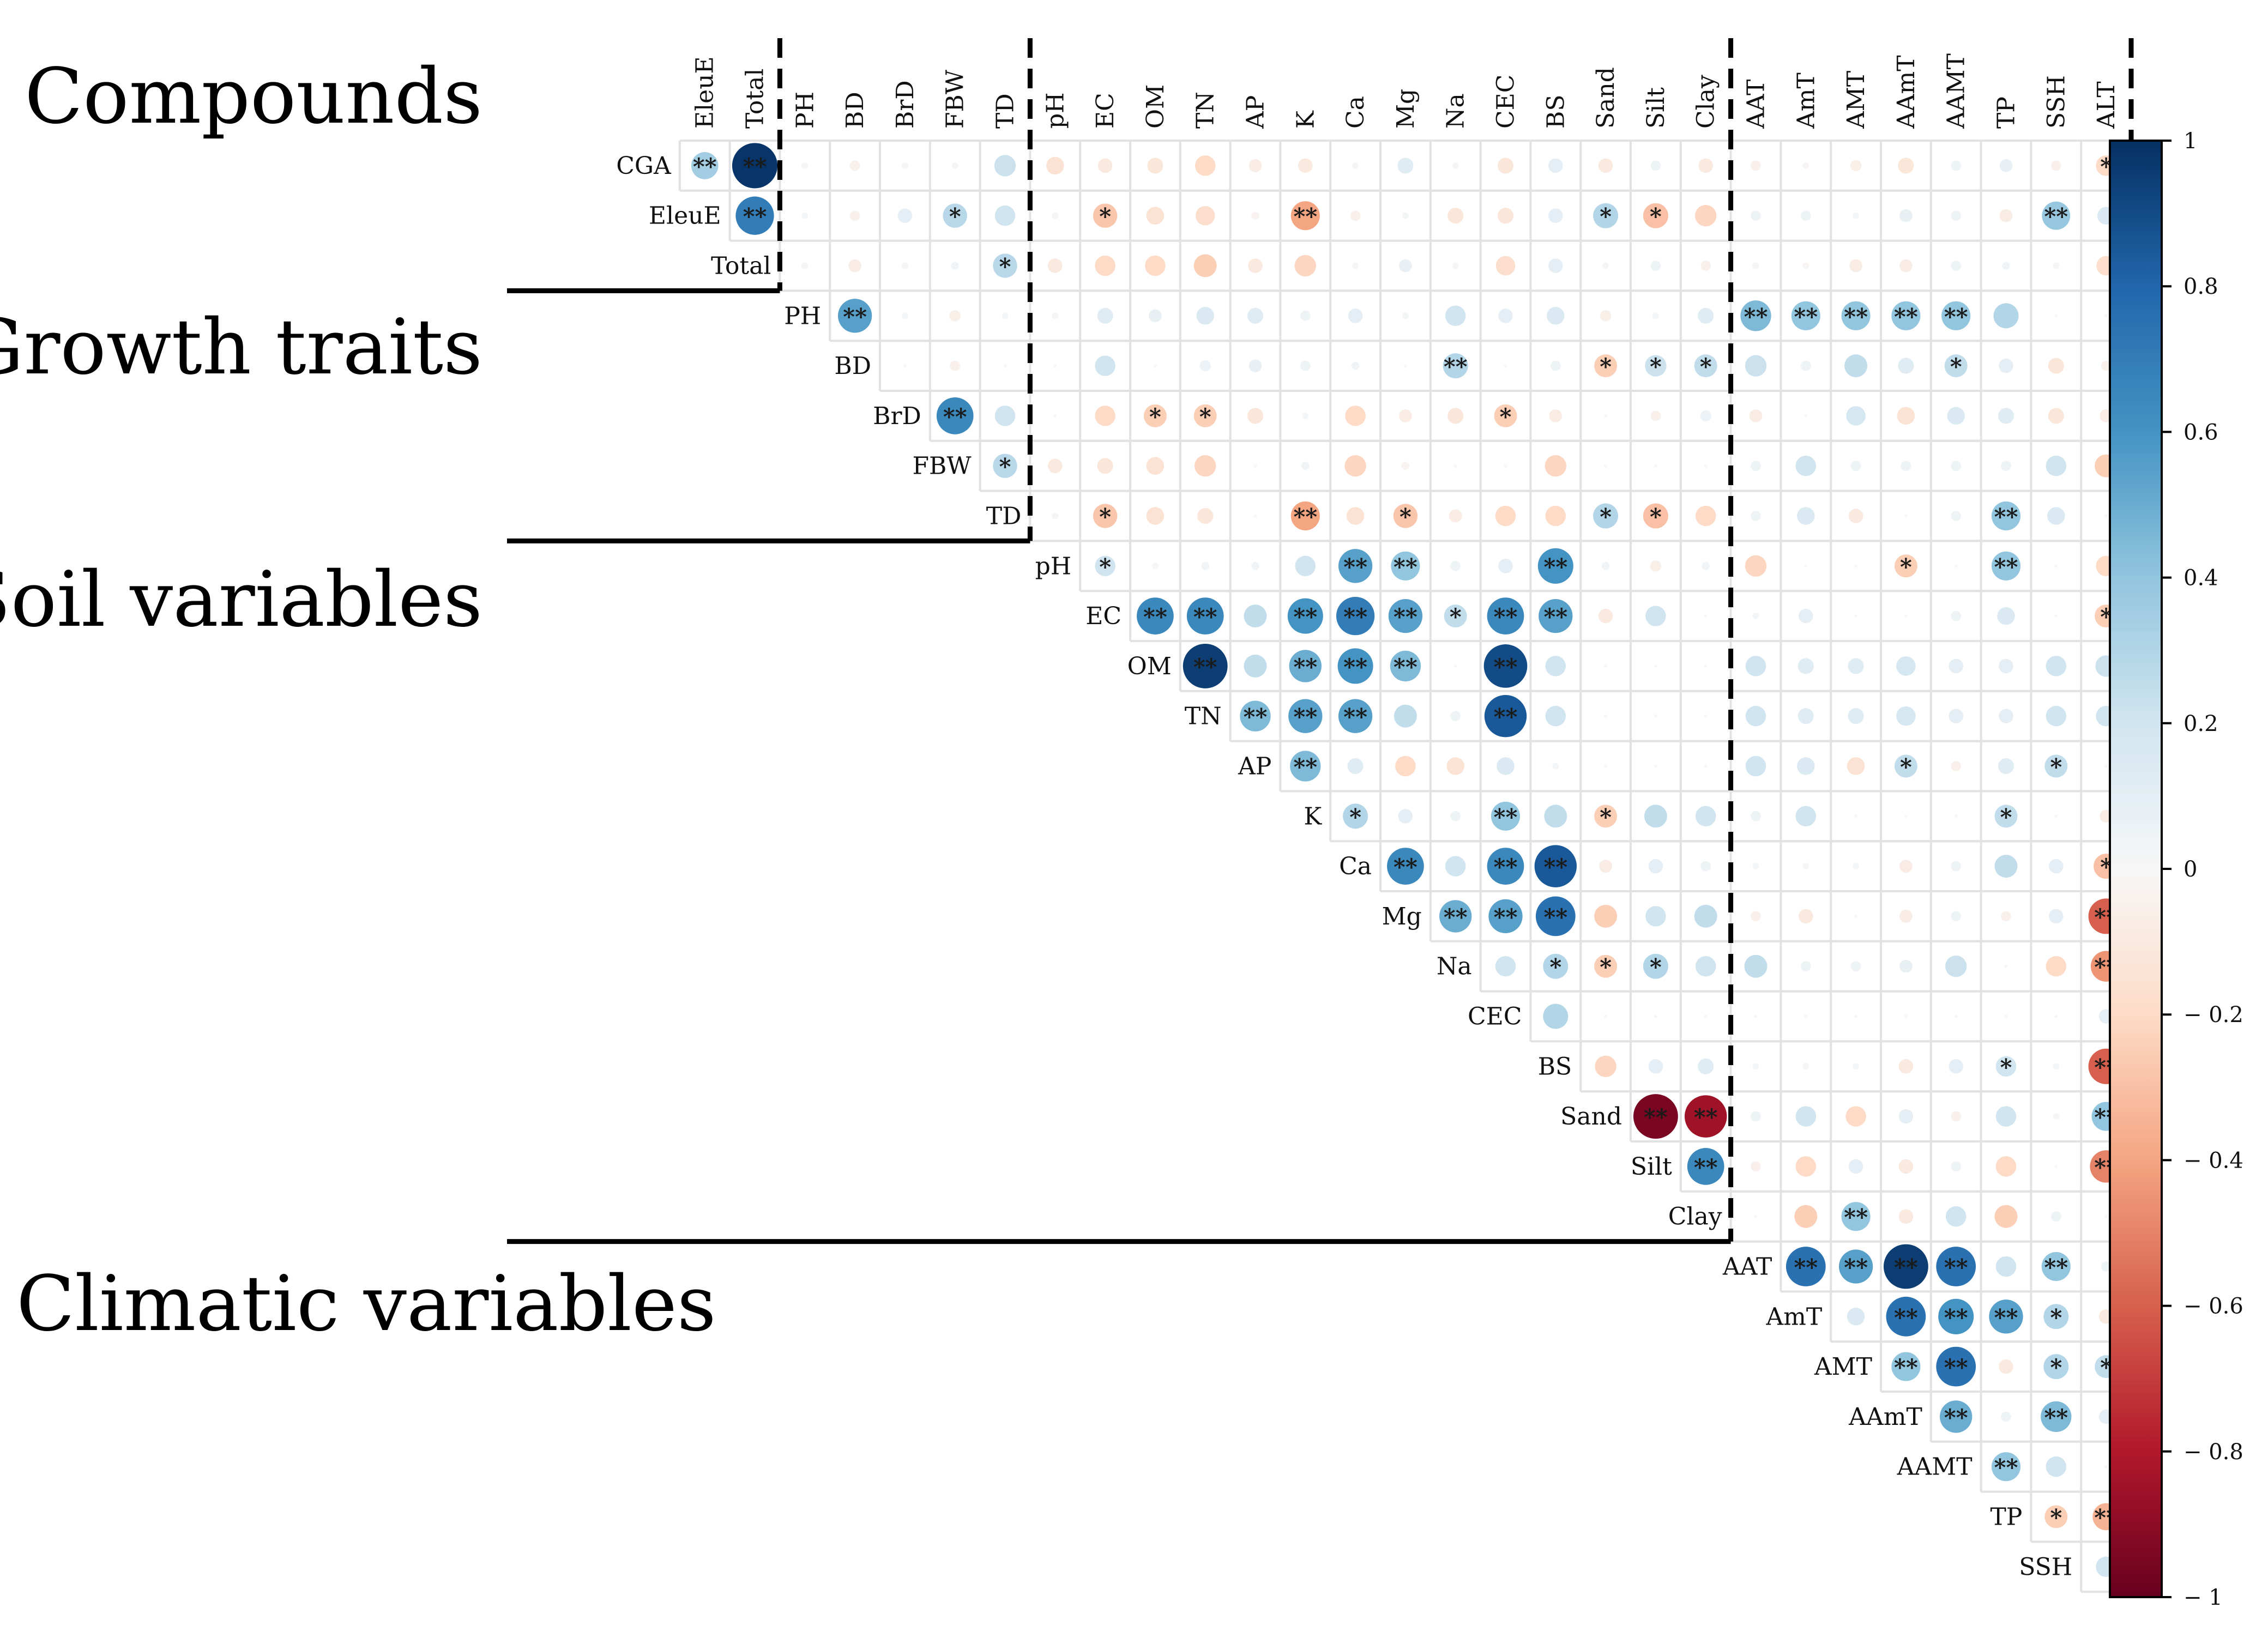  What do you see at coordinates (705, 165) in the screenshot?
I see `cell-cga-eleue` at bounding box center [705, 165].